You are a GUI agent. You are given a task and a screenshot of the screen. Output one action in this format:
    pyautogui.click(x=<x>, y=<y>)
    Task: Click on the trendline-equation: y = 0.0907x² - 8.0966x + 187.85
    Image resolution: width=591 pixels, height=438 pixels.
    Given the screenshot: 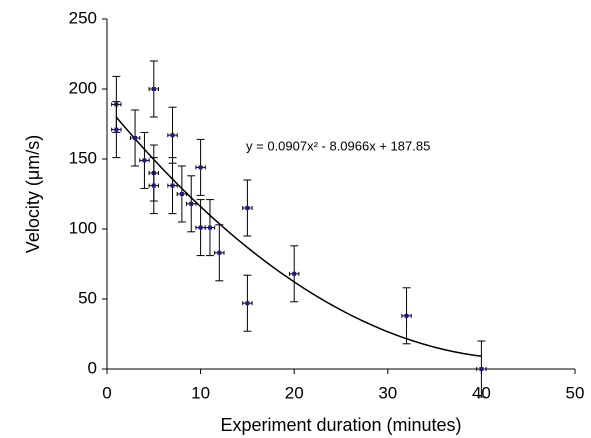 What is the action you would take?
    pyautogui.click(x=338, y=145)
    